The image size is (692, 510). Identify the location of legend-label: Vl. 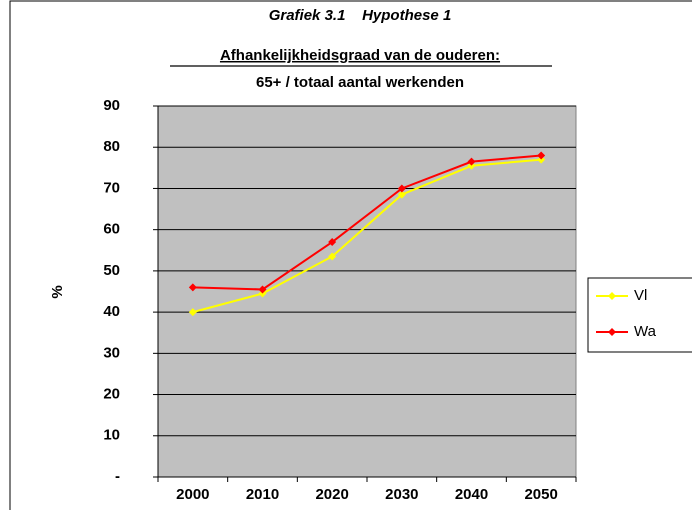
(640, 295).